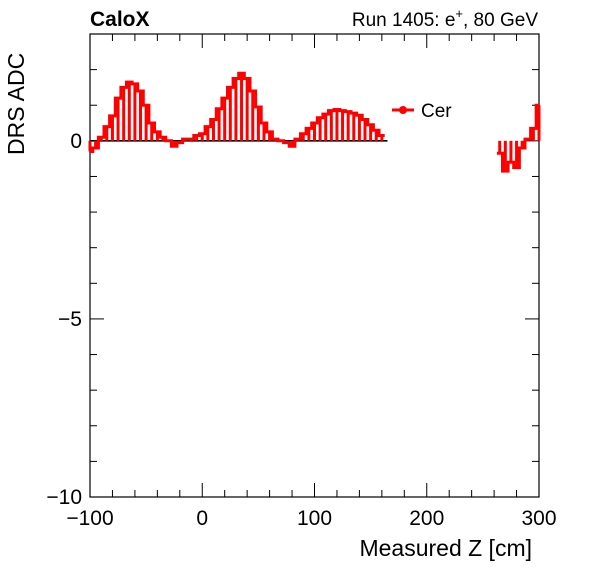 Image resolution: width=596 pixels, height=572 pixels. Describe the element at coordinates (459, 13) in the screenshot. I see `run-superscript: +` at that location.